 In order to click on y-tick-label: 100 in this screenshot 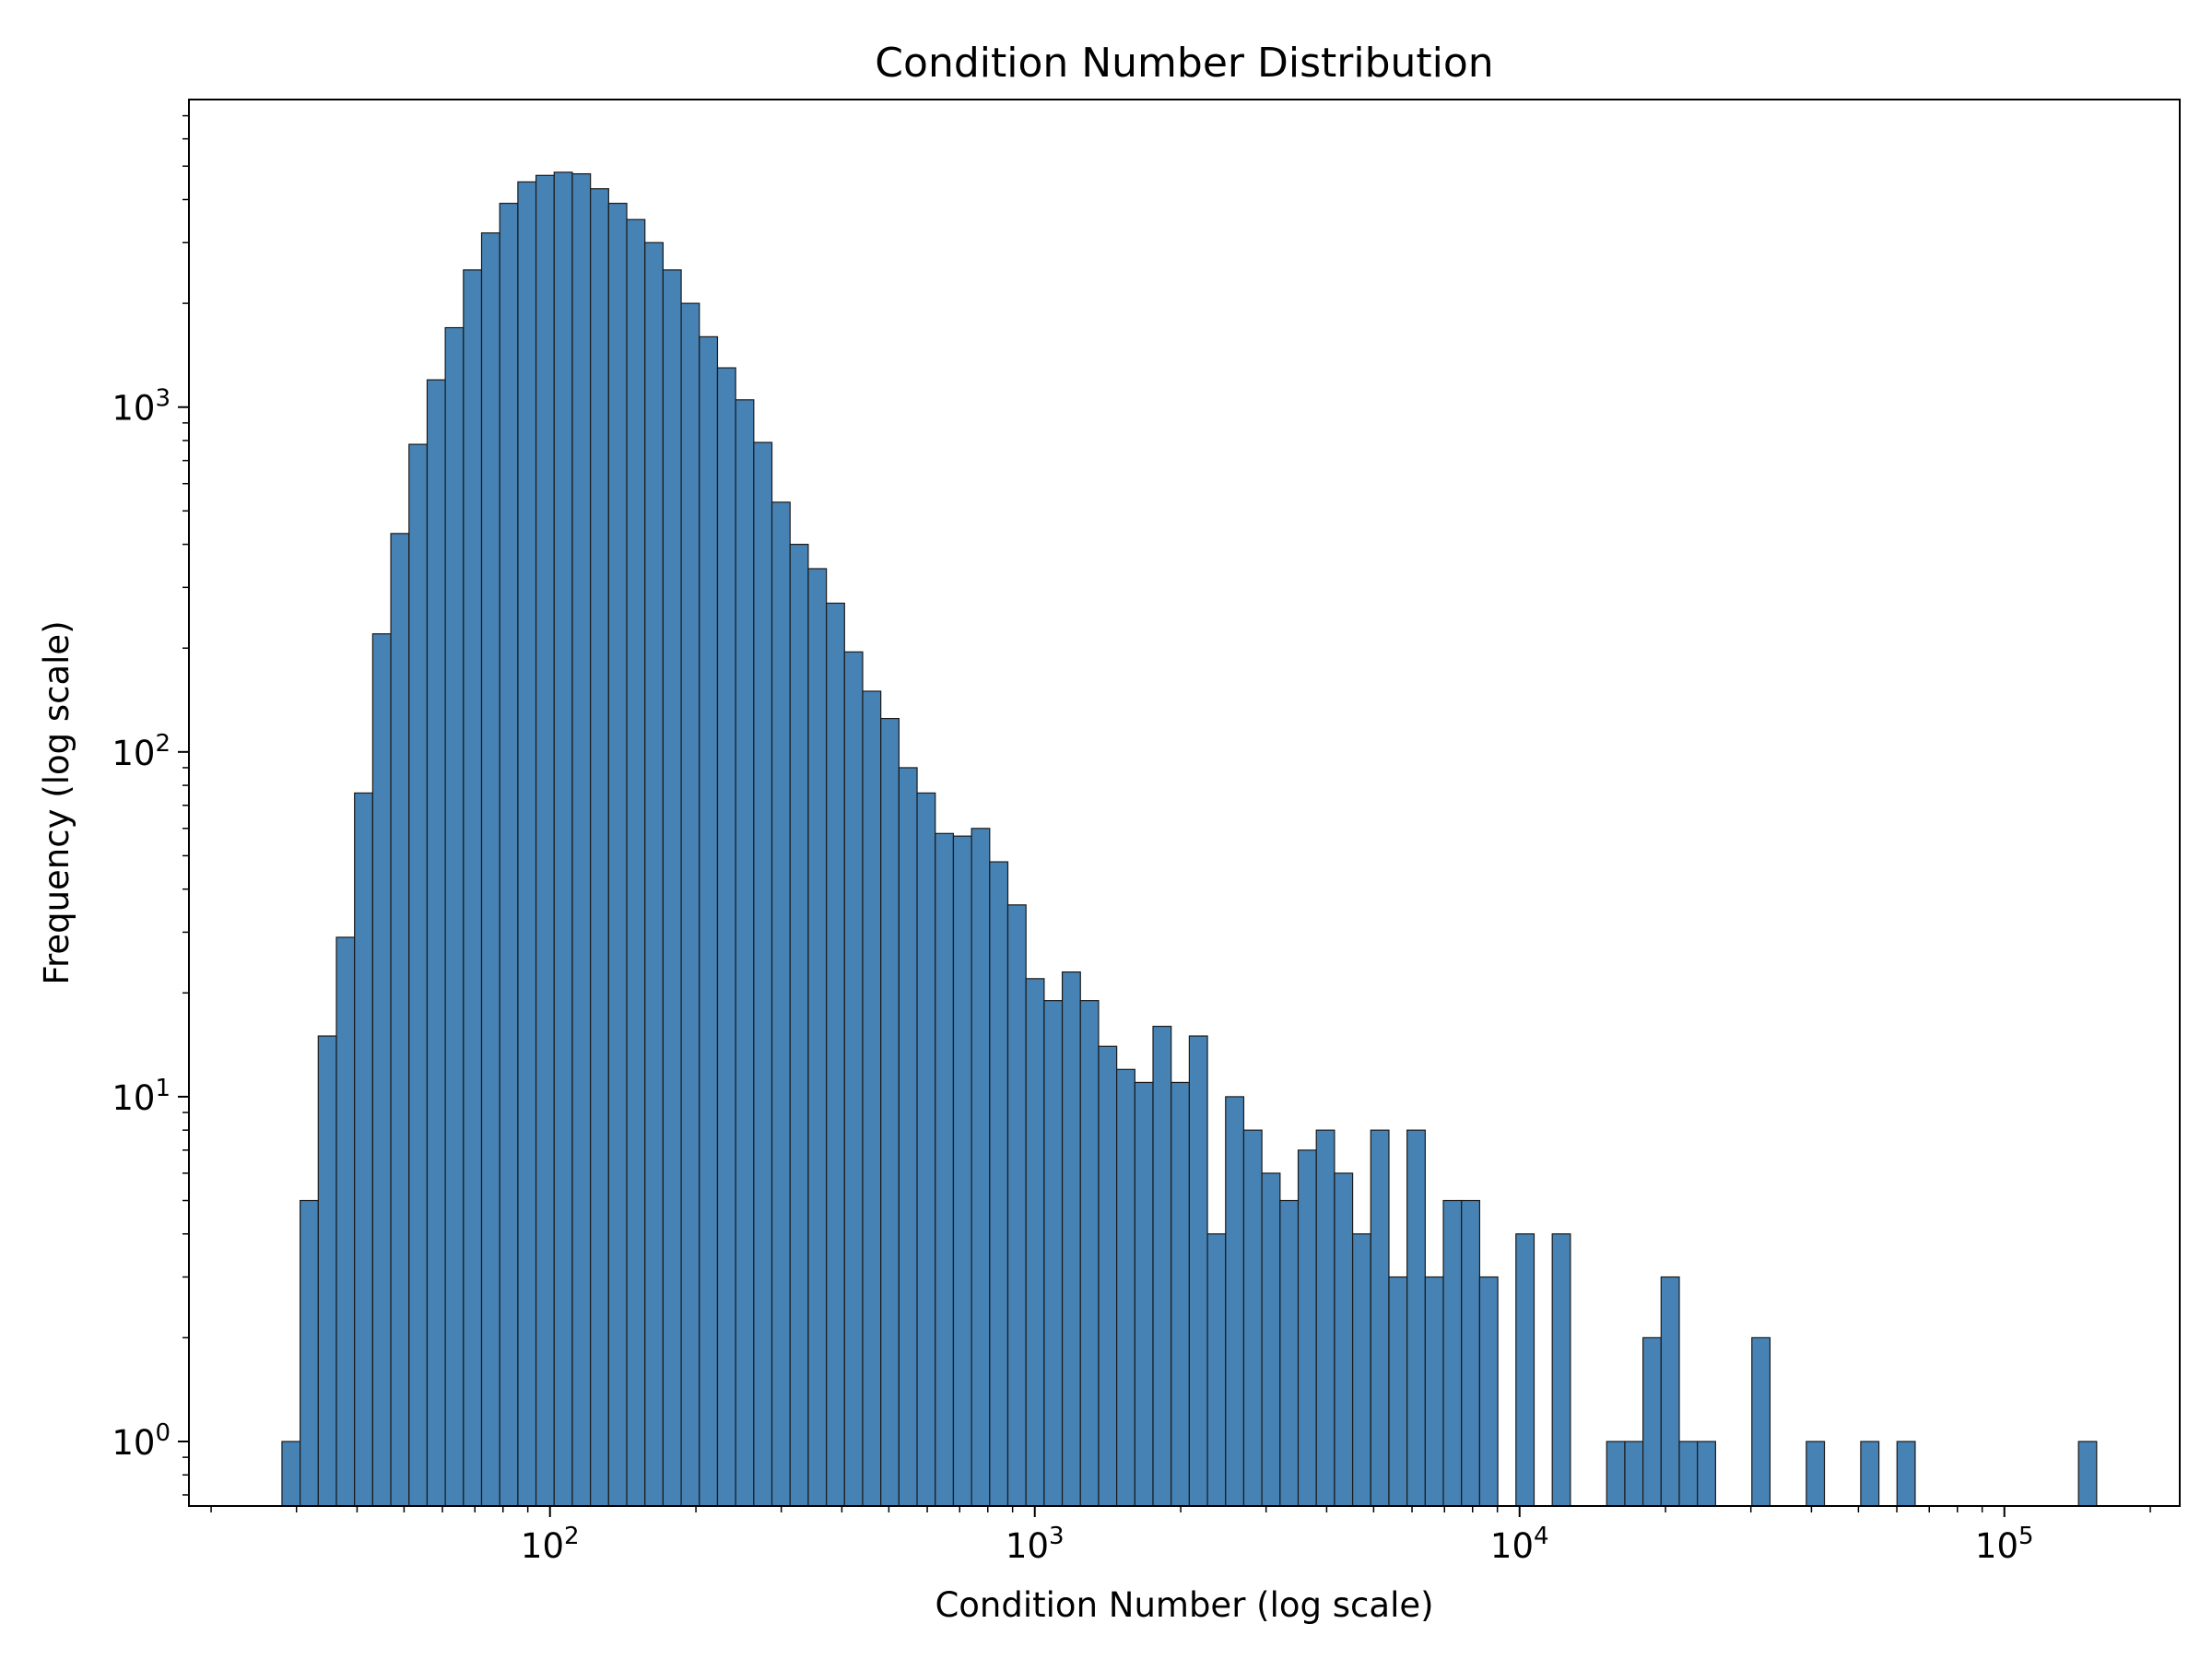, I will do `click(141, 1441)`.